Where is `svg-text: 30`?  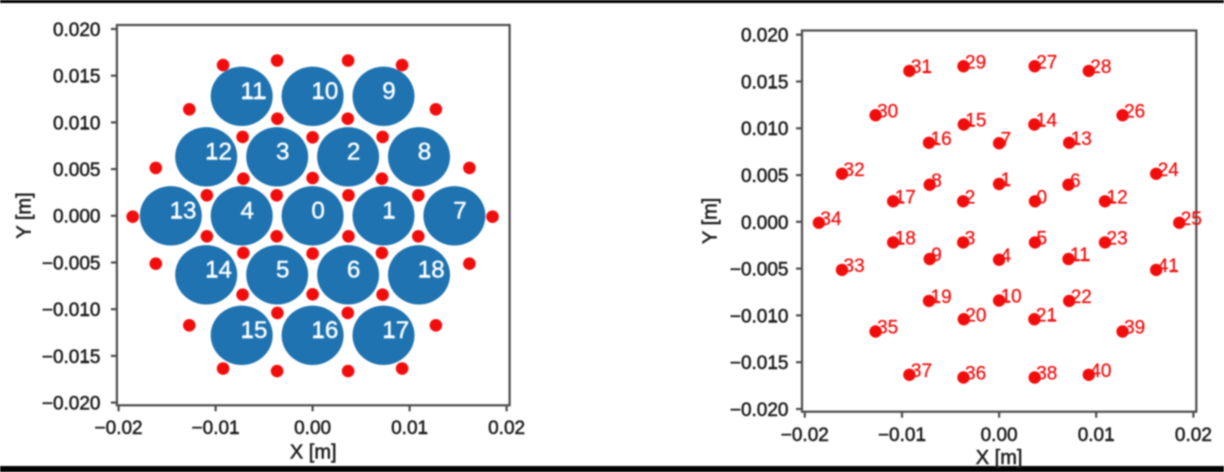 svg-text: 30 is located at coordinates (887, 111).